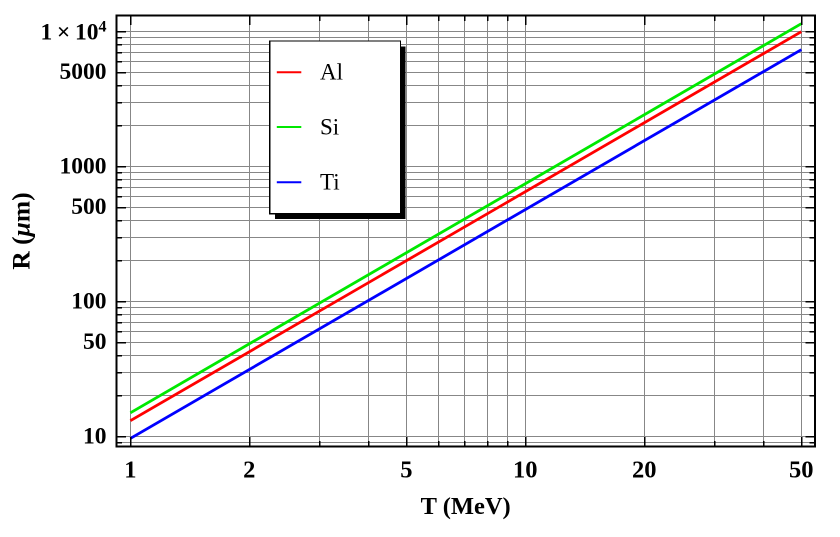  I want to click on svg-text: 2, so click(249, 470).